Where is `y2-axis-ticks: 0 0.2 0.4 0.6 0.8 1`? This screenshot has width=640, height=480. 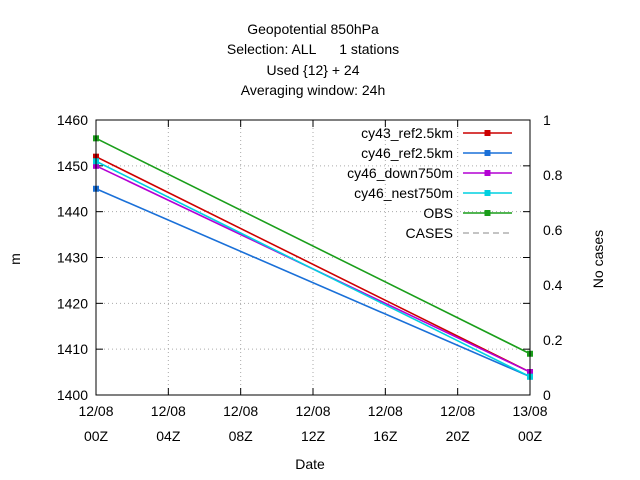
y2-axis-ticks: 0 0.2 0.4 0.6 0.8 1 is located at coordinates (553, 257).